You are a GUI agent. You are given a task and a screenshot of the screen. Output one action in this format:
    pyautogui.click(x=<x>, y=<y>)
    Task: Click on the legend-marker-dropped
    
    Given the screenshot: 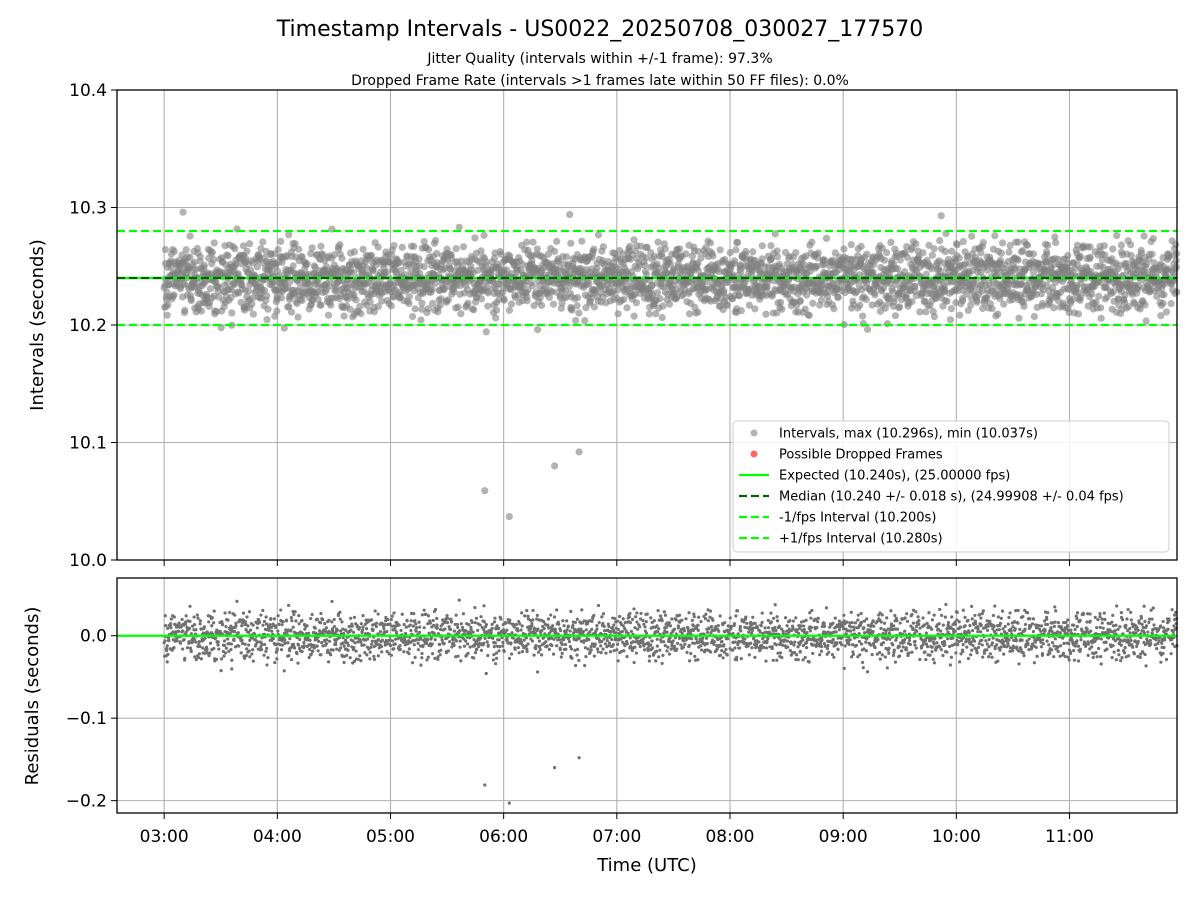 What is the action you would take?
    pyautogui.click(x=754, y=454)
    